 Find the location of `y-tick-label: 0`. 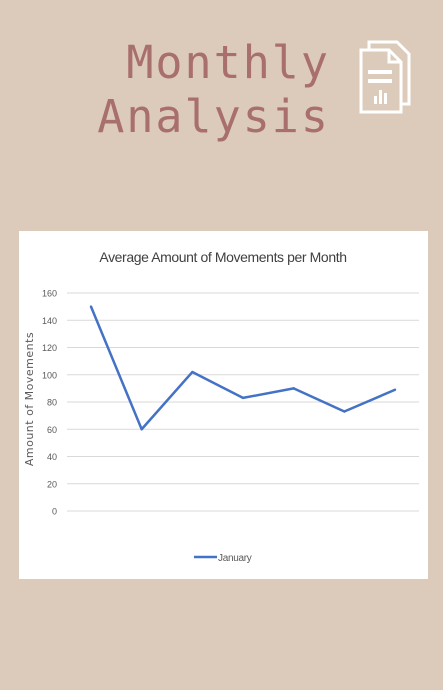

y-tick-label: 0 is located at coordinates (54, 512).